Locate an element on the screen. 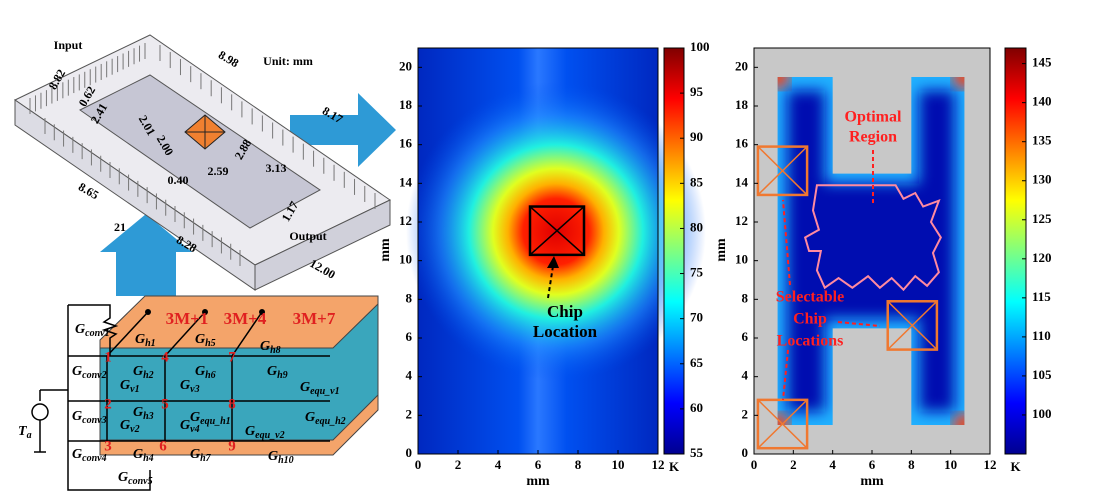 This screenshot has height=494, width=1103. colorbar-tick-label: 75 is located at coordinates (697, 272).